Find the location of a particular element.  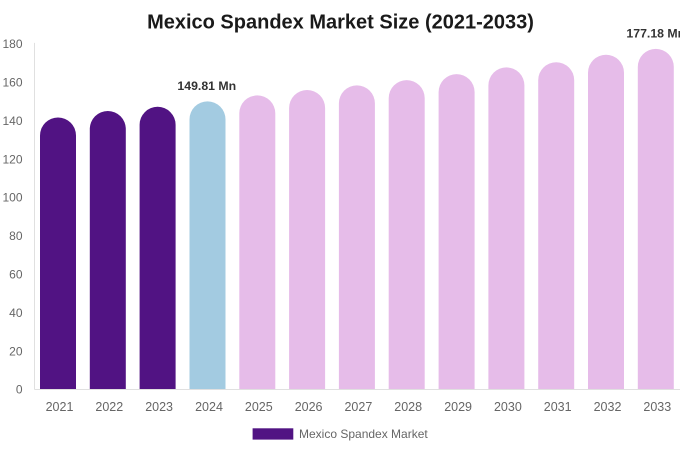

svg-text: 2027 is located at coordinates (358, 407).